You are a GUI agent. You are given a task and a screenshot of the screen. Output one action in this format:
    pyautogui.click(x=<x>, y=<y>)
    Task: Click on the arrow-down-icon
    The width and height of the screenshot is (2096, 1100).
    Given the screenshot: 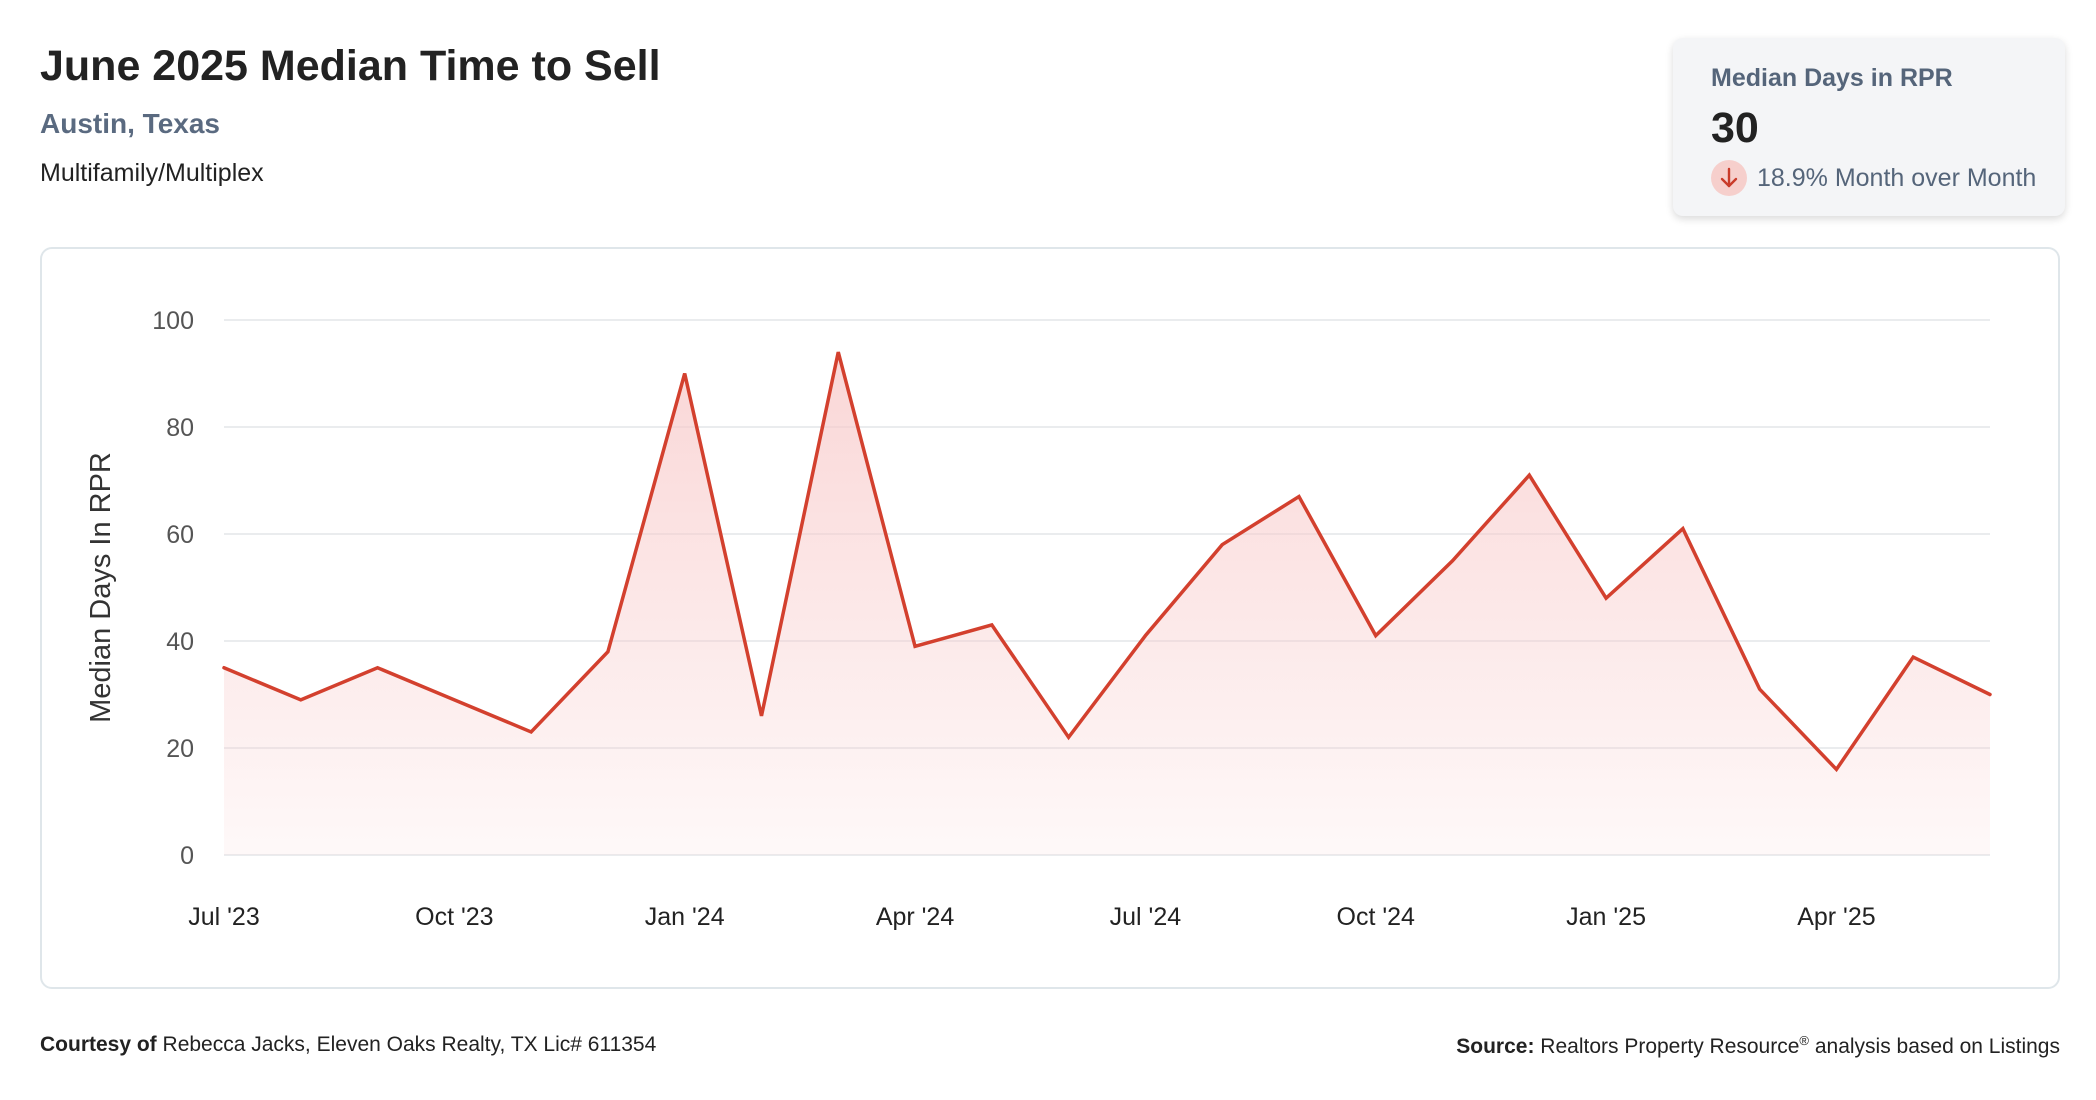 What is the action you would take?
    pyautogui.click(x=1729, y=178)
    